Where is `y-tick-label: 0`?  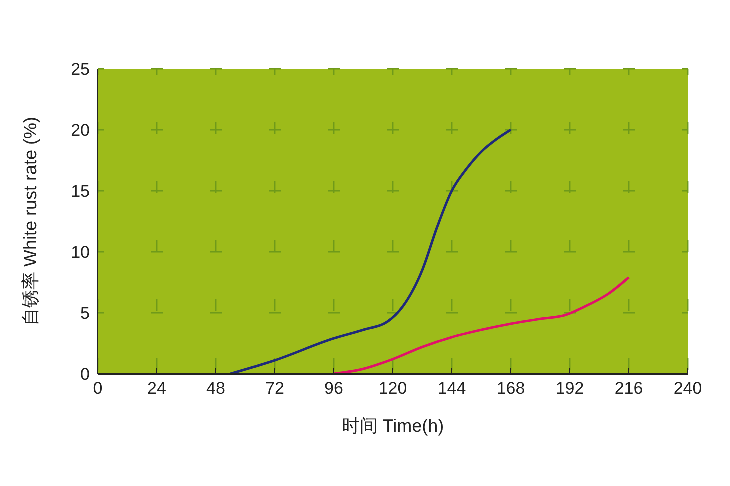
y-tick-label: 0 is located at coordinates (85, 374).